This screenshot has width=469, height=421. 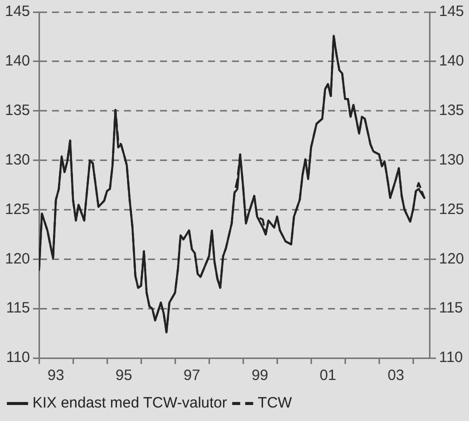 I want to click on y2-tick-label: 125, so click(x=451, y=209).